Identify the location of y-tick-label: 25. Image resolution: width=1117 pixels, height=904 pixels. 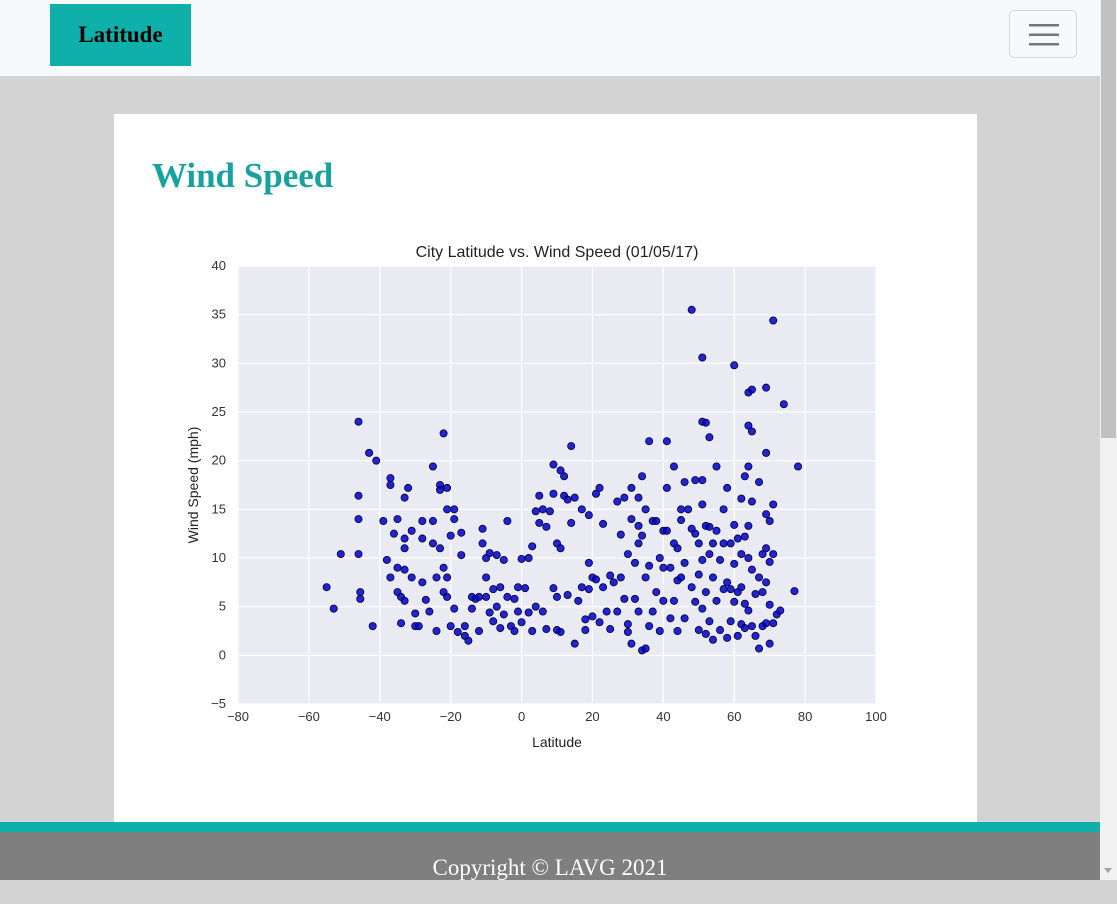
(219, 411).